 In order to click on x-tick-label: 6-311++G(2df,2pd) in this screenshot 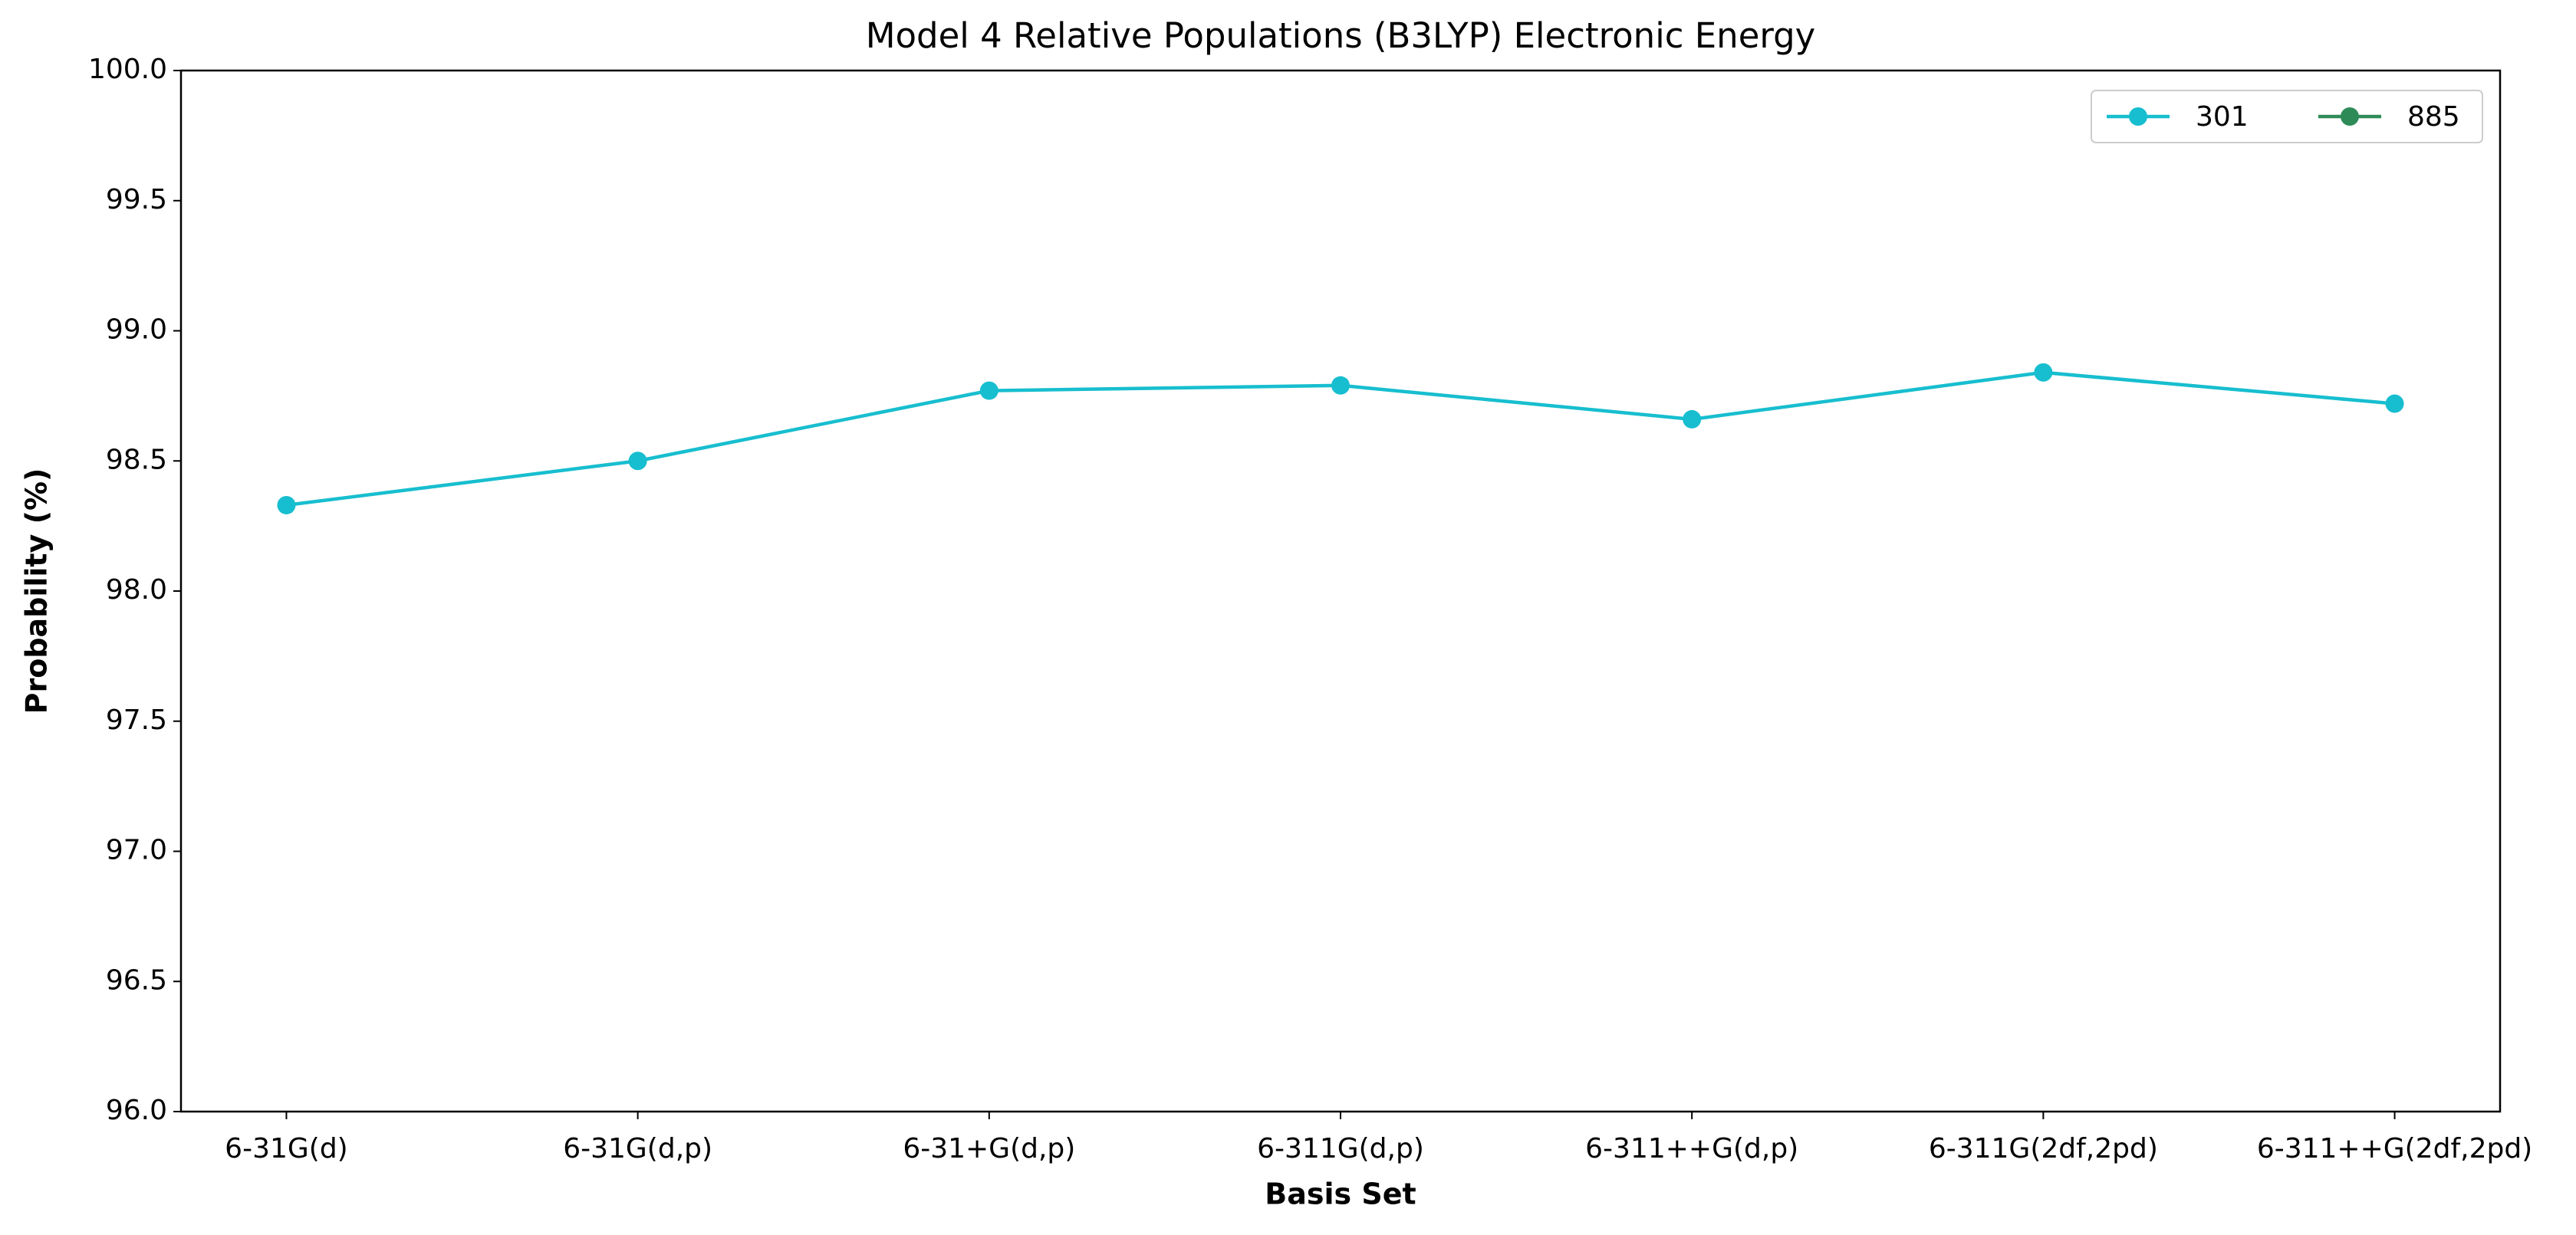, I will do `click(2394, 1149)`.